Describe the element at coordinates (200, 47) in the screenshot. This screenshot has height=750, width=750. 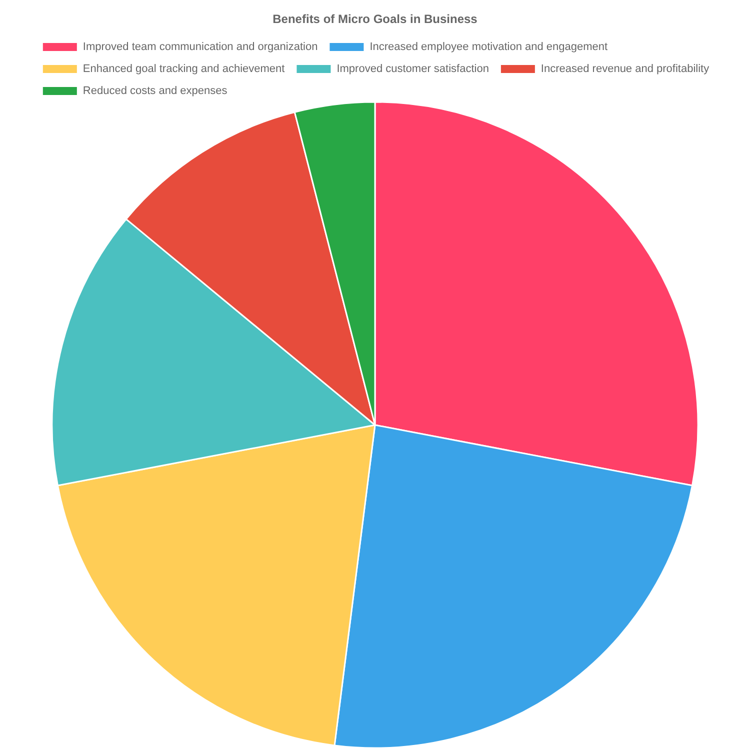
I see `legend-label: Improved team communication and organization` at that location.